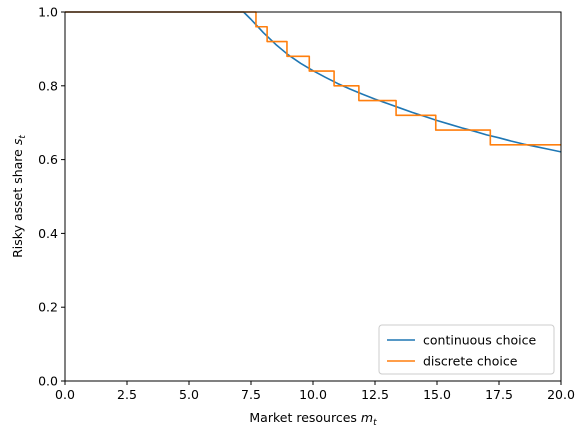 The width and height of the screenshot is (586, 438). I want to click on y-axis-ticks: 0.0 0.2 0.4 0.6 0.8 1.0, so click(51, 197).